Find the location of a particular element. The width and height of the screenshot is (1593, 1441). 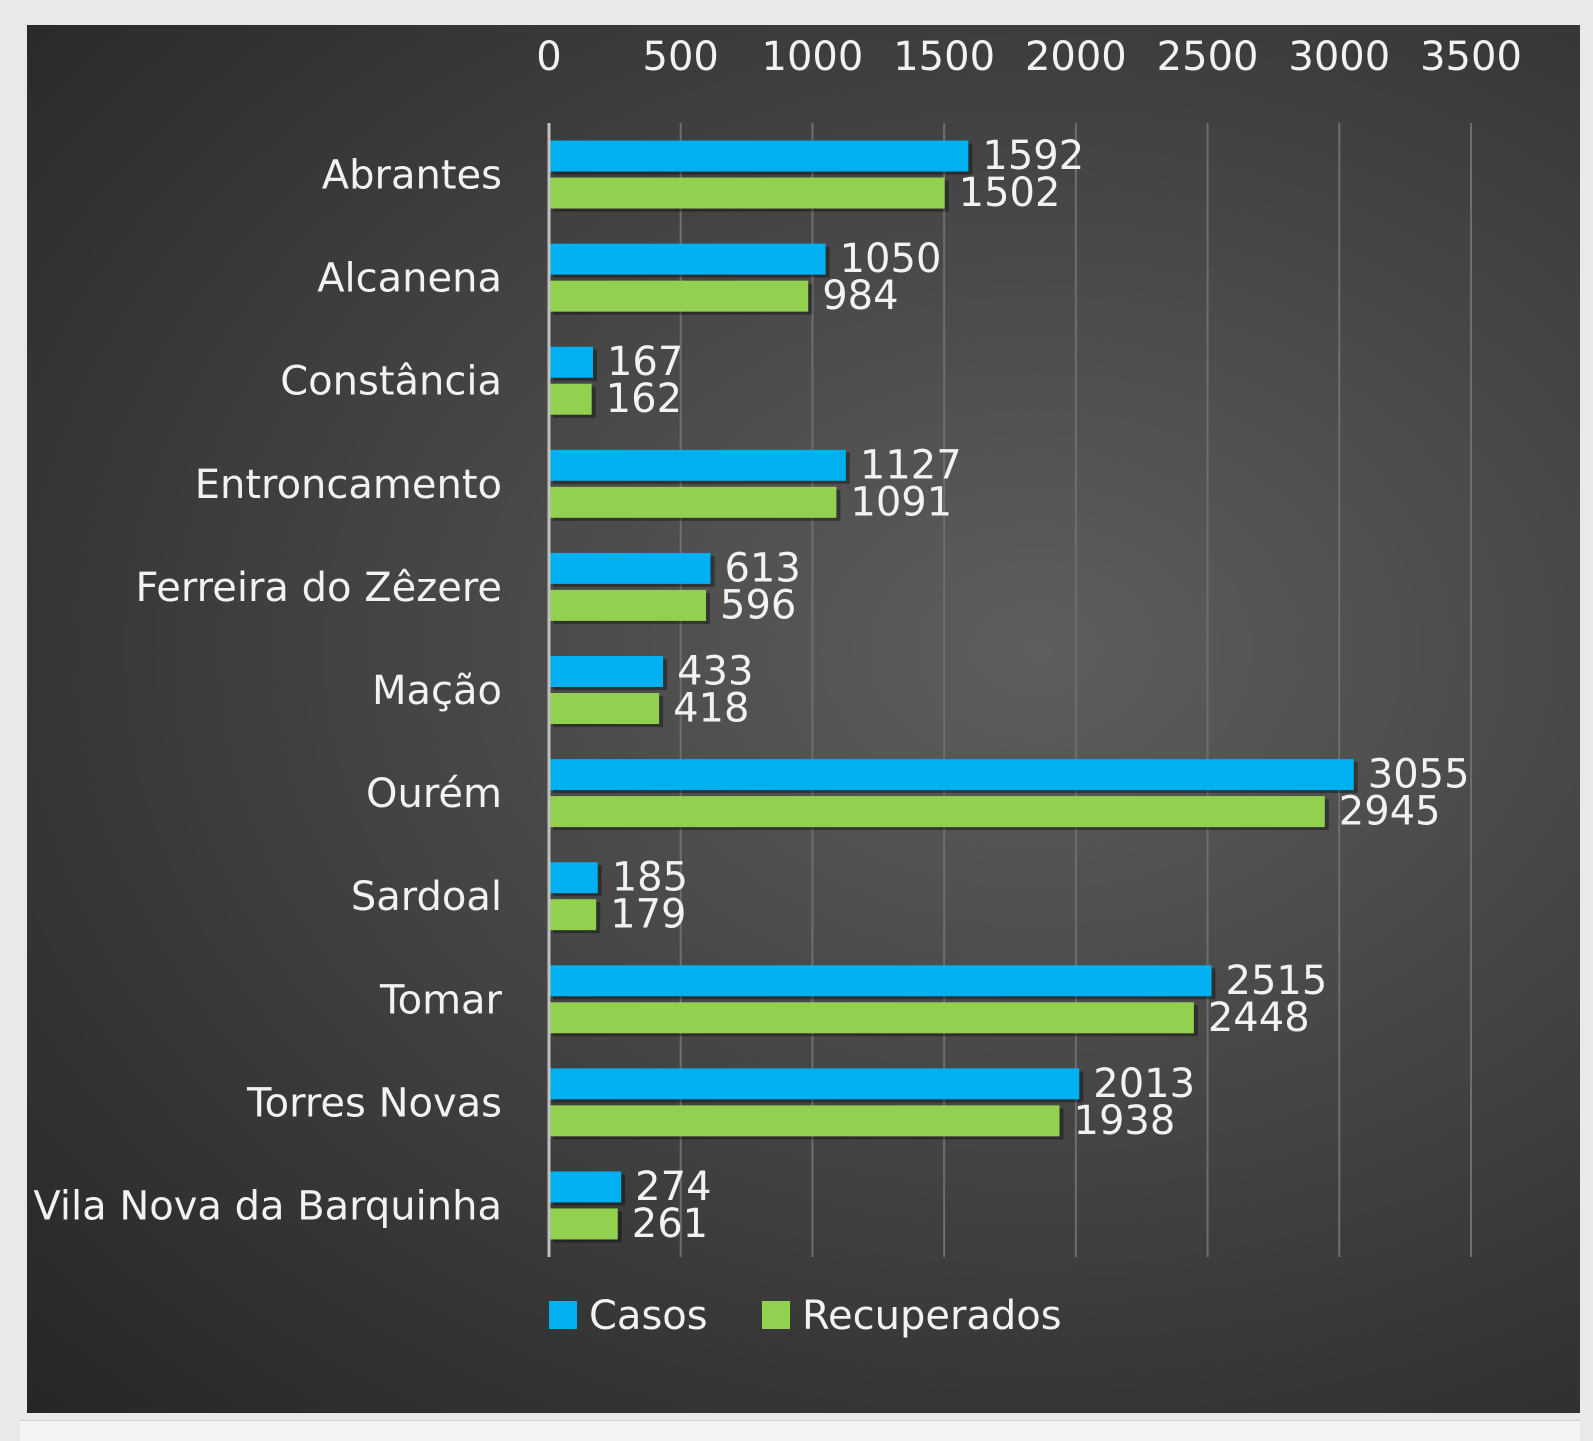

data-label: 2945 is located at coordinates (1390, 812).